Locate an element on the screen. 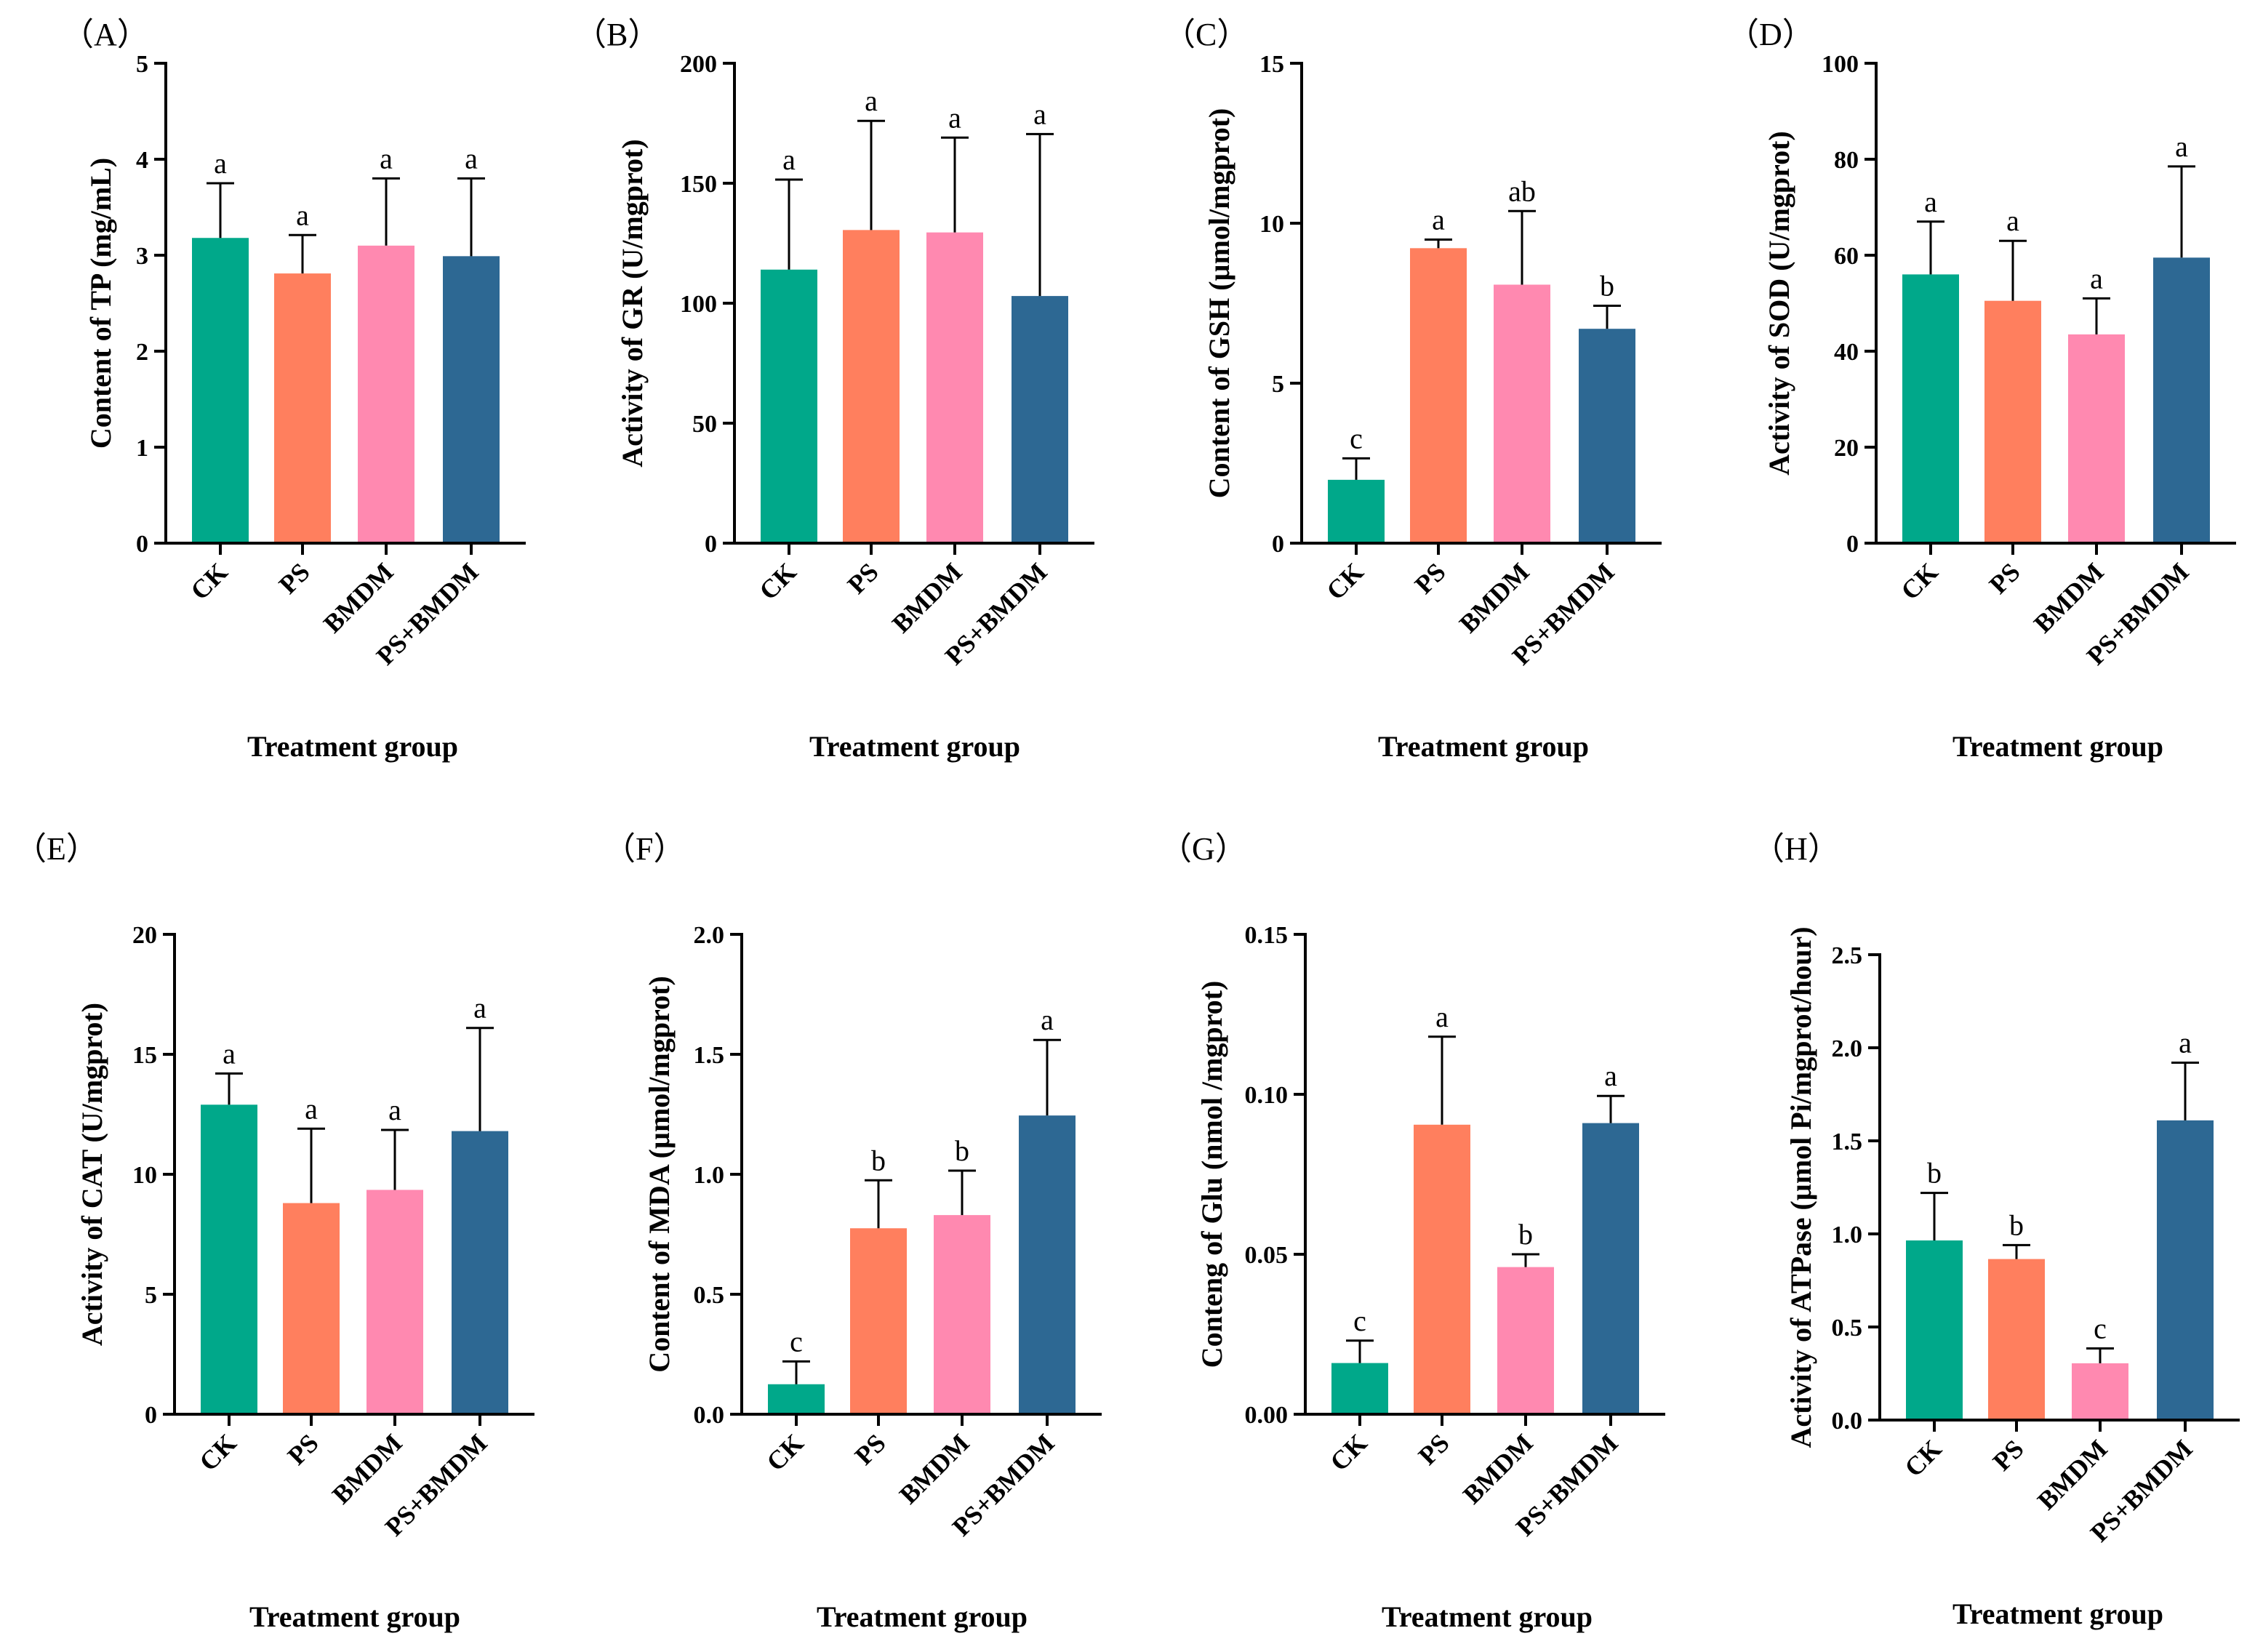 The height and width of the screenshot is (1652, 2247). y-tick-label: 100 is located at coordinates (1840, 64).